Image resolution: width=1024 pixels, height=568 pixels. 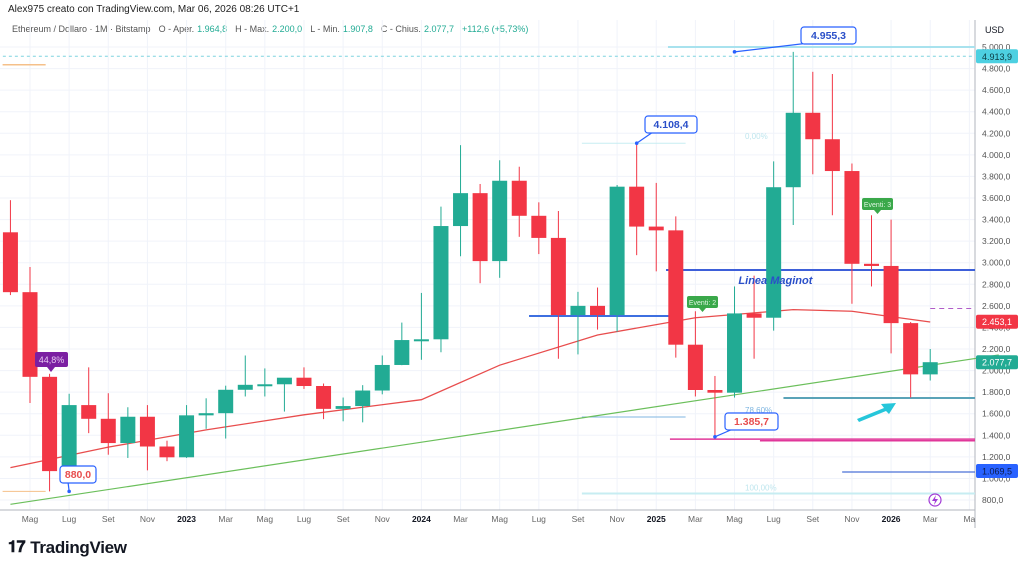 I want to click on y-tick-label: 5.000,0, so click(x=996, y=47).